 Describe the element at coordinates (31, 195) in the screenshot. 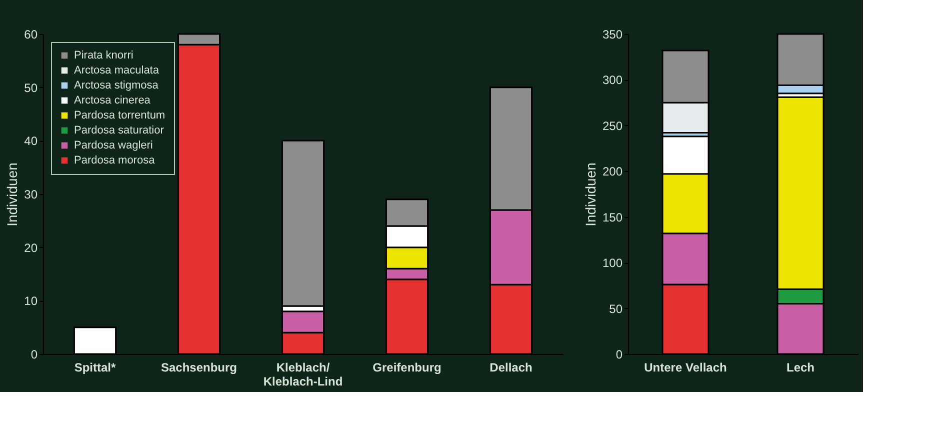

I see `y-tick-label: 30` at that location.